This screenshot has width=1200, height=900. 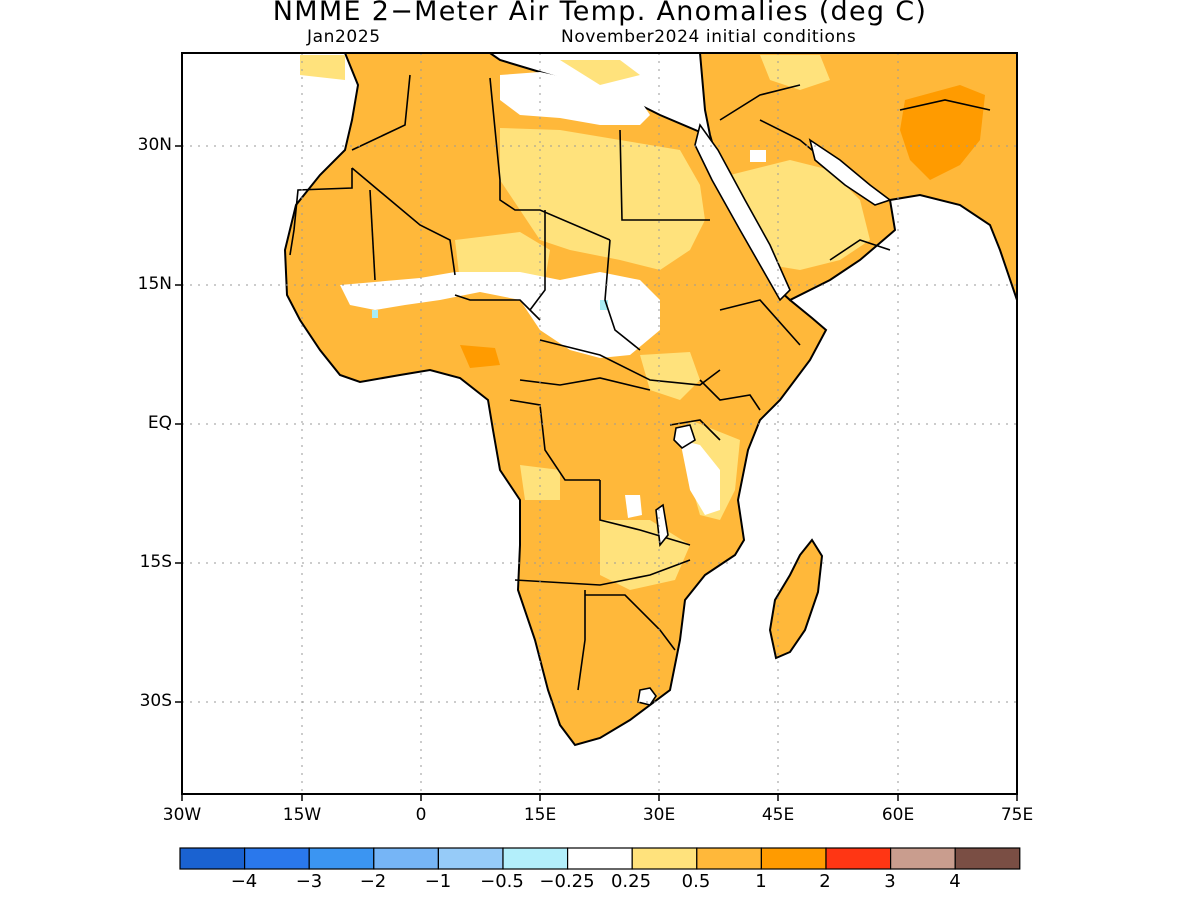 What do you see at coordinates (155, 562) in the screenshot?
I see `lat-label-15s: 15S` at bounding box center [155, 562].